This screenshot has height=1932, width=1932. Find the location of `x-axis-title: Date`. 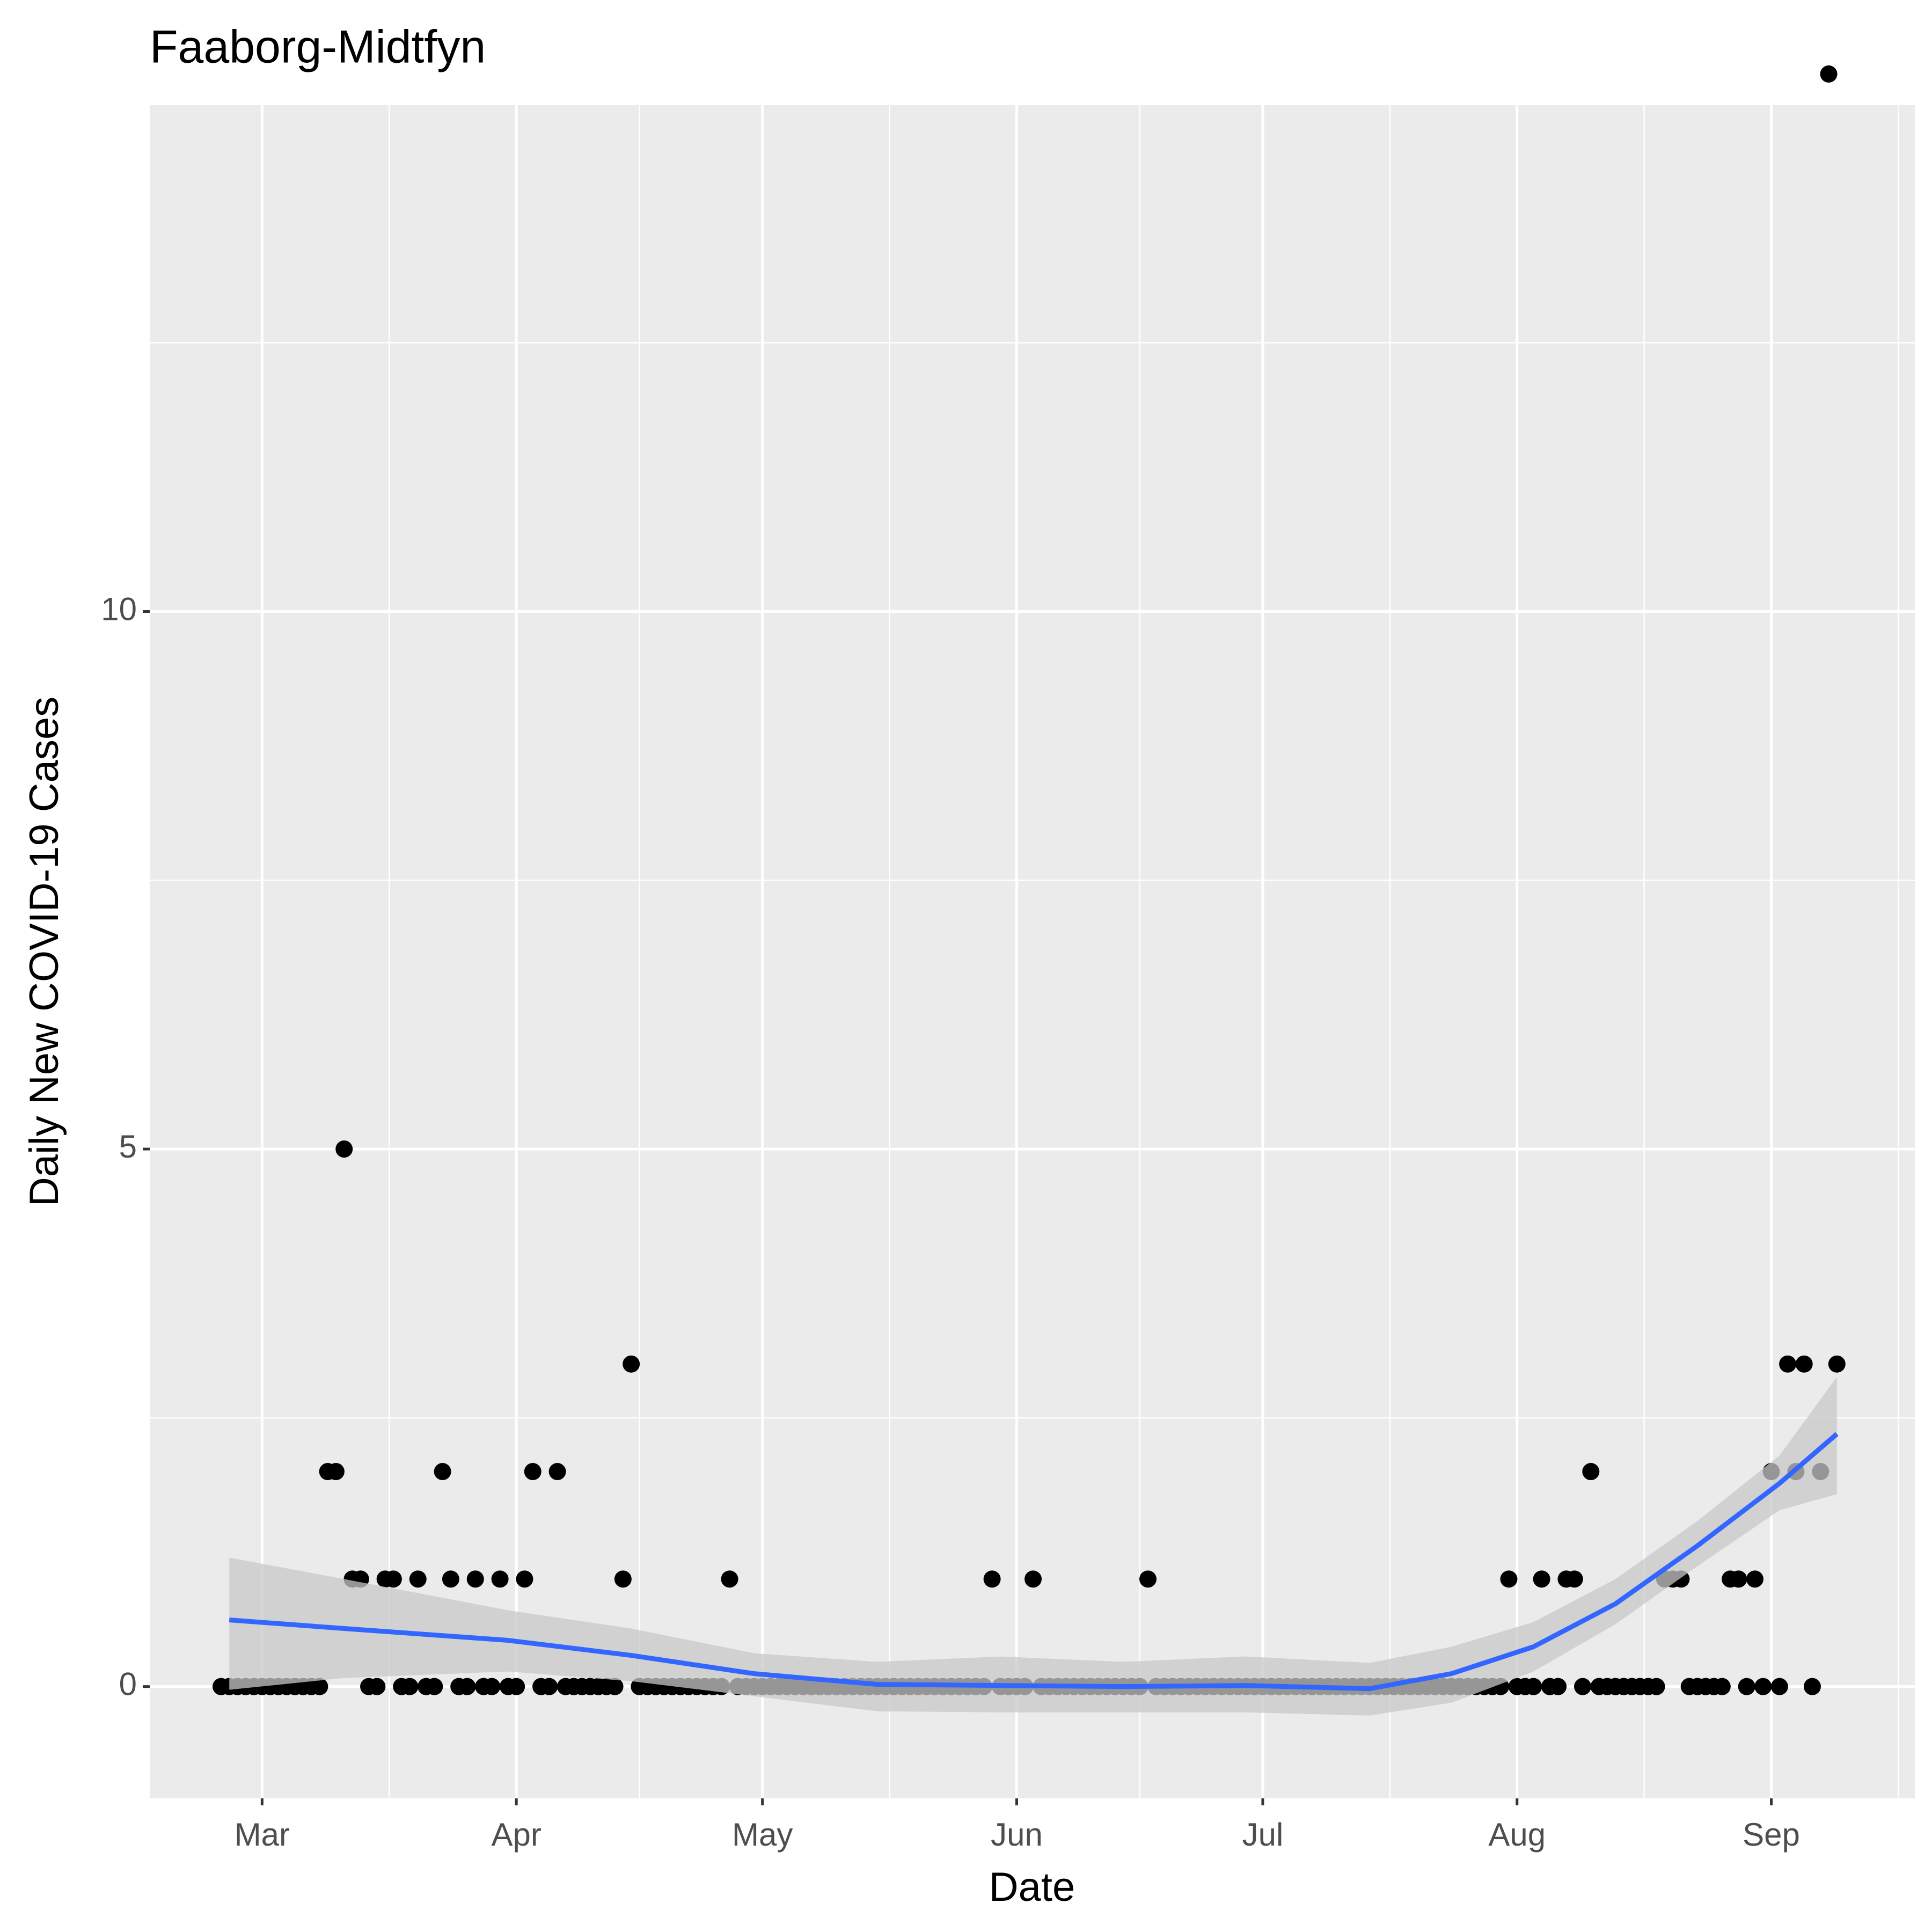

x-axis-title: Date is located at coordinates (1032, 1887).